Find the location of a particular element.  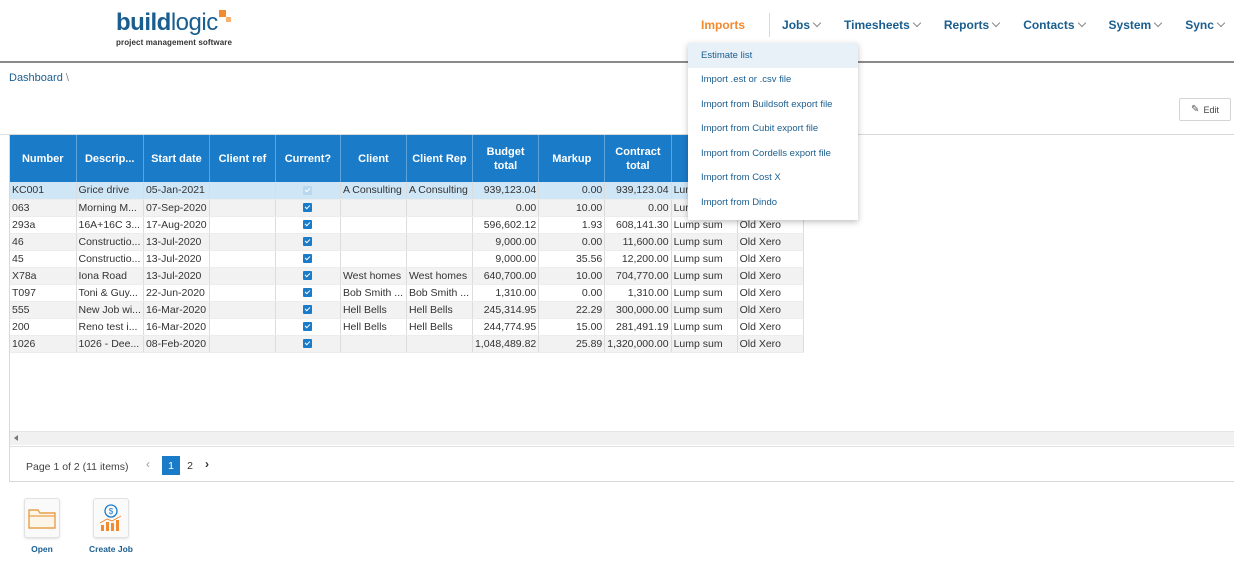

cell-contract-total: 11,600.00 is located at coordinates (638, 242).